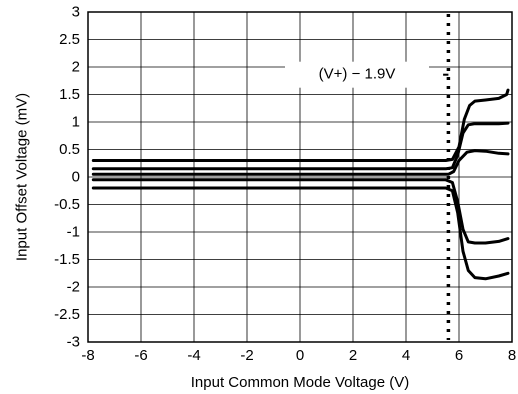  I want to click on x-tick-label: -2, so click(246, 355).